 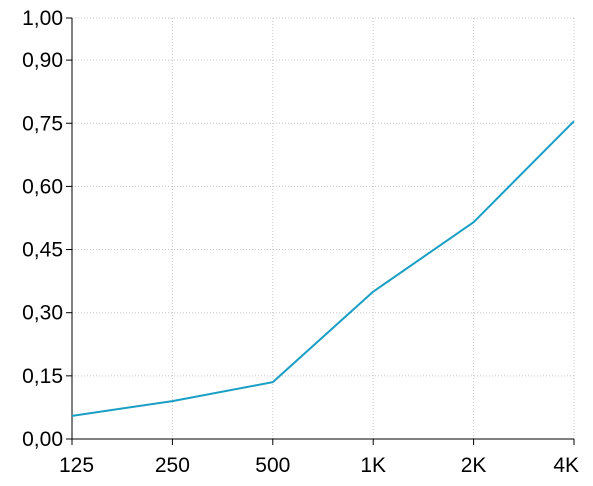 What do you see at coordinates (42, 60) in the screenshot?
I see `y-tick-label: 0,90` at bounding box center [42, 60].